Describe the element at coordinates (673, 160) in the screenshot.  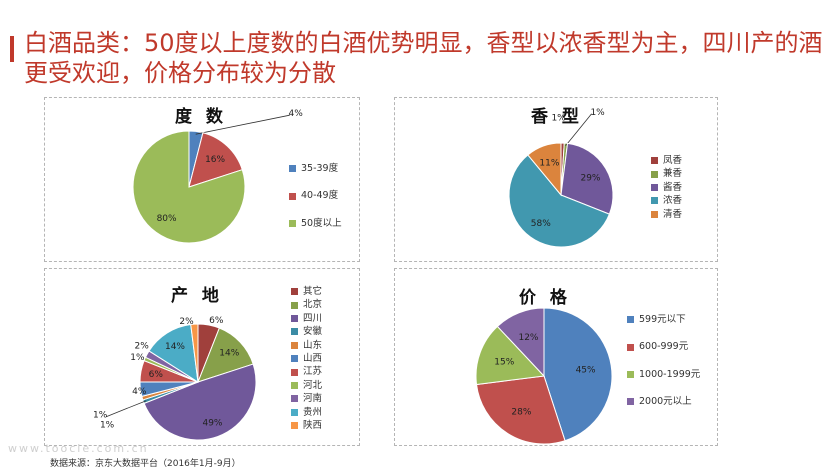
I see `legend-label: 凤香` at that location.